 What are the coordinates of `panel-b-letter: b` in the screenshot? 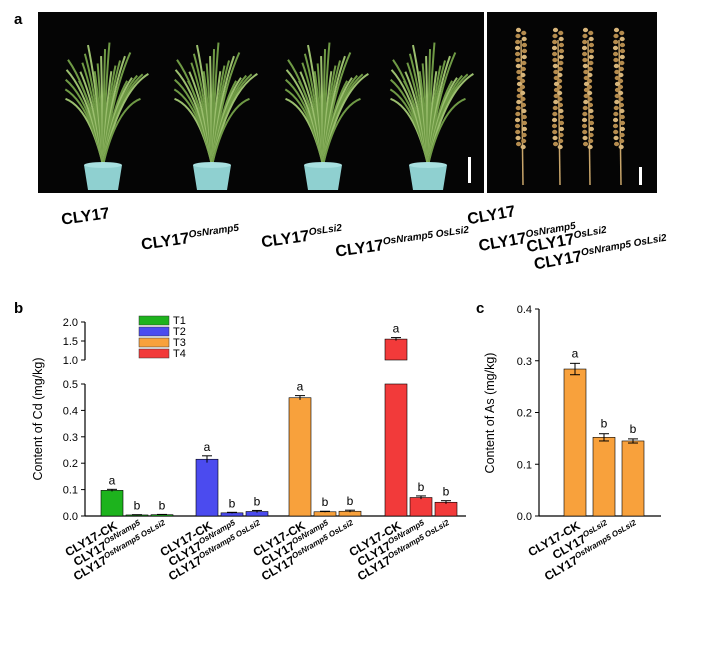 It's located at (18, 308).